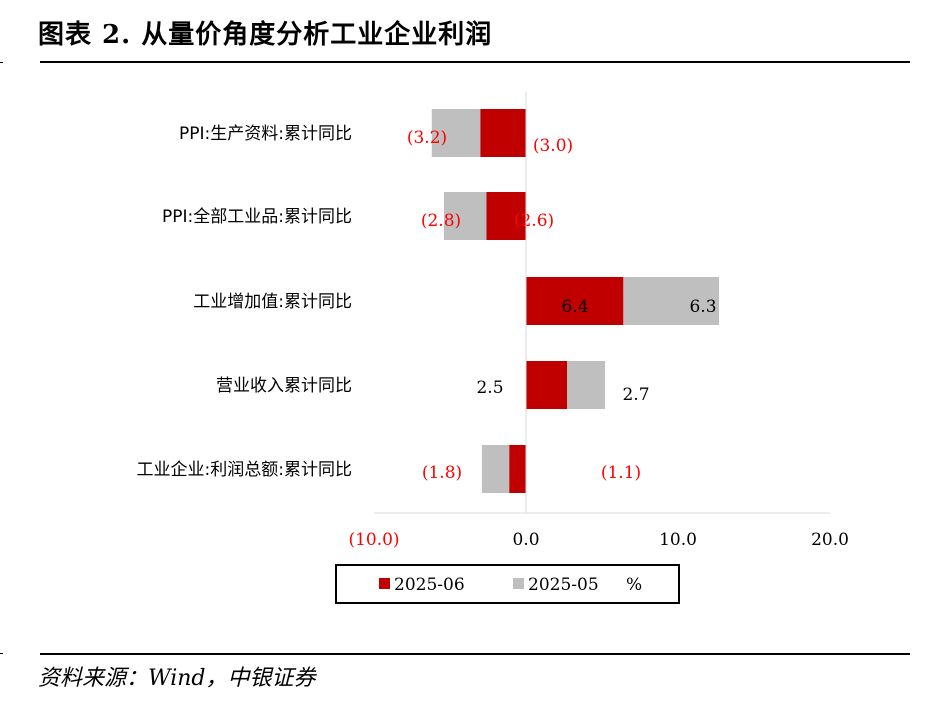 The width and height of the screenshot is (943, 703). What do you see at coordinates (257, 217) in the screenshot?
I see `category-label: PPI:全部工业品:累计同比` at bounding box center [257, 217].